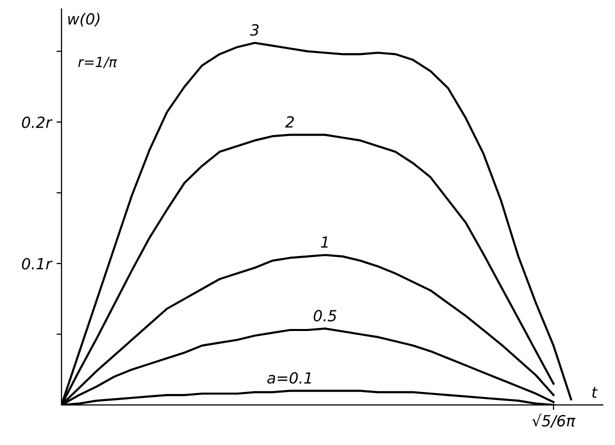 This screenshot has width=615, height=445. Describe the element at coordinates (554, 421) in the screenshot. I see `x-tick-label: √5/6π` at that location.